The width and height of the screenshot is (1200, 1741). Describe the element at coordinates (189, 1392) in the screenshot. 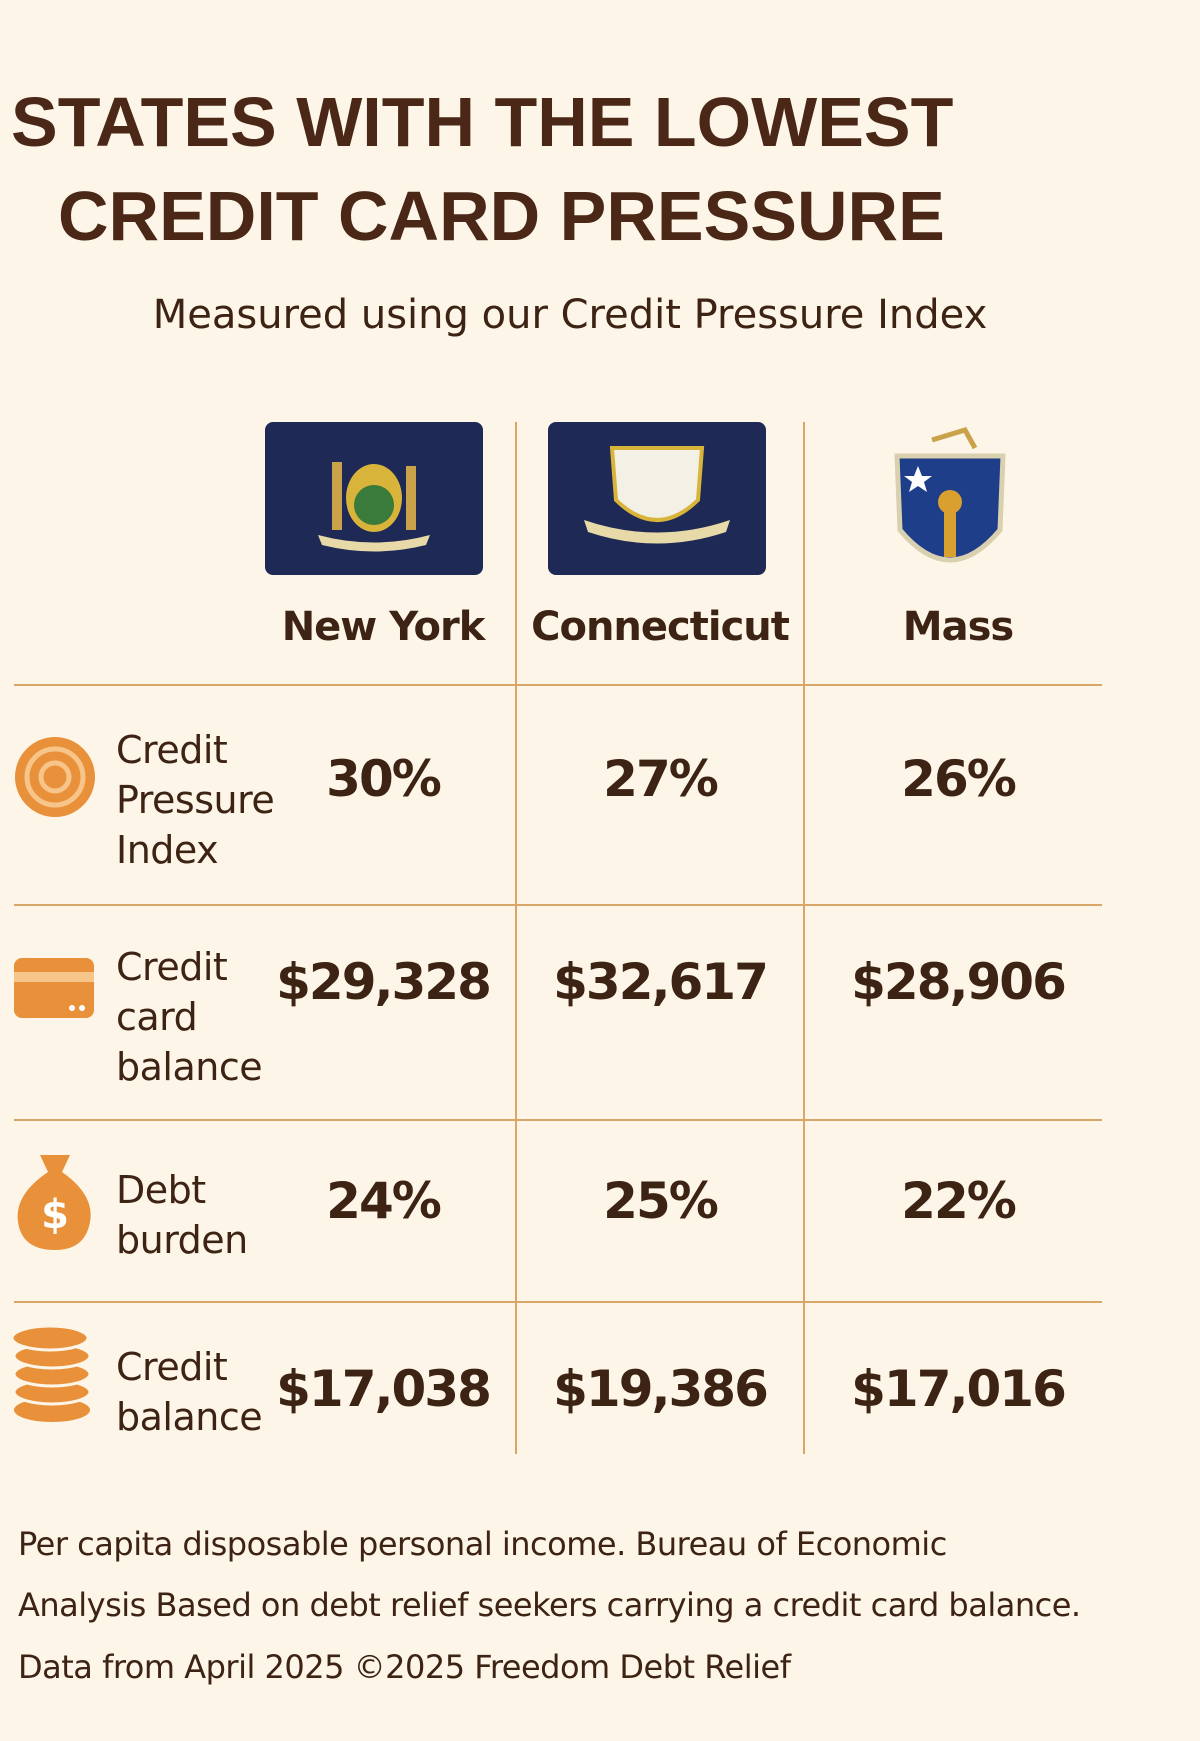

I see `row-label: Credit balance` at that location.